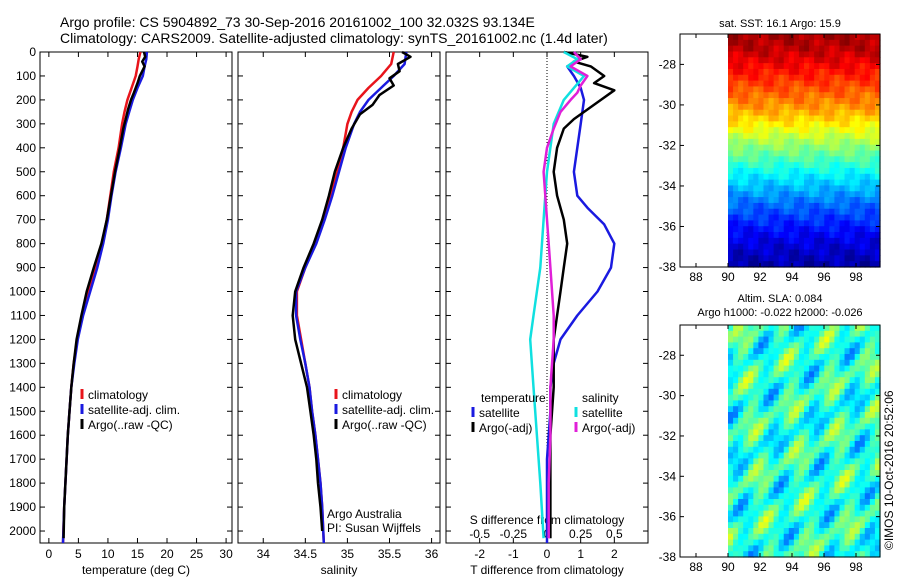 This screenshot has width=900, height=580. What do you see at coordinates (49, 554) in the screenshot?
I see `x-tick-label: 0` at bounding box center [49, 554].